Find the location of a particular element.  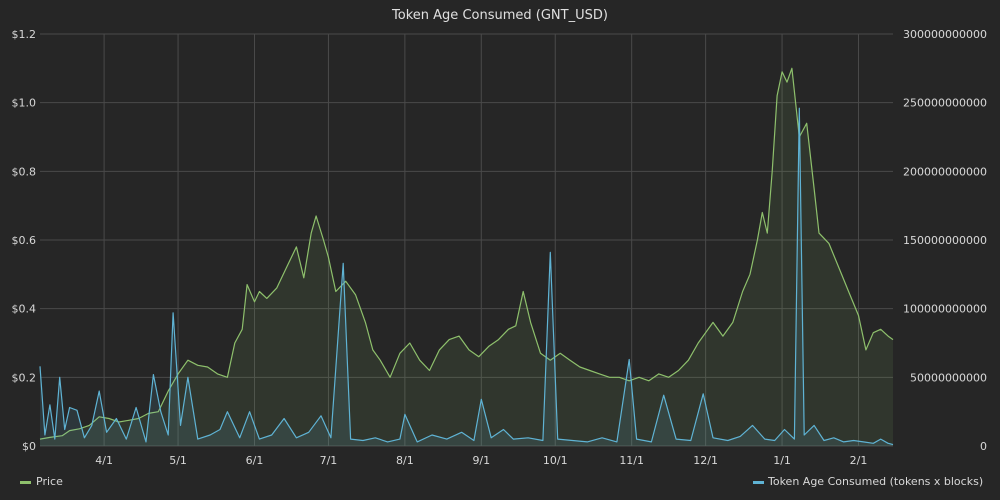

y-left-tick-label: $1.2 is located at coordinates (24, 34).